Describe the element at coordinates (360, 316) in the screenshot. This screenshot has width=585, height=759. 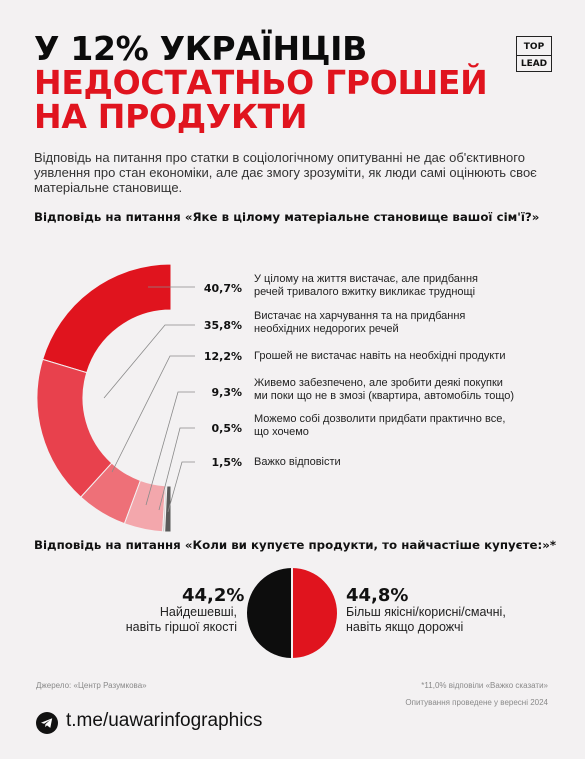
I see `label-line: Вистачає на харчування та на придбання` at that location.